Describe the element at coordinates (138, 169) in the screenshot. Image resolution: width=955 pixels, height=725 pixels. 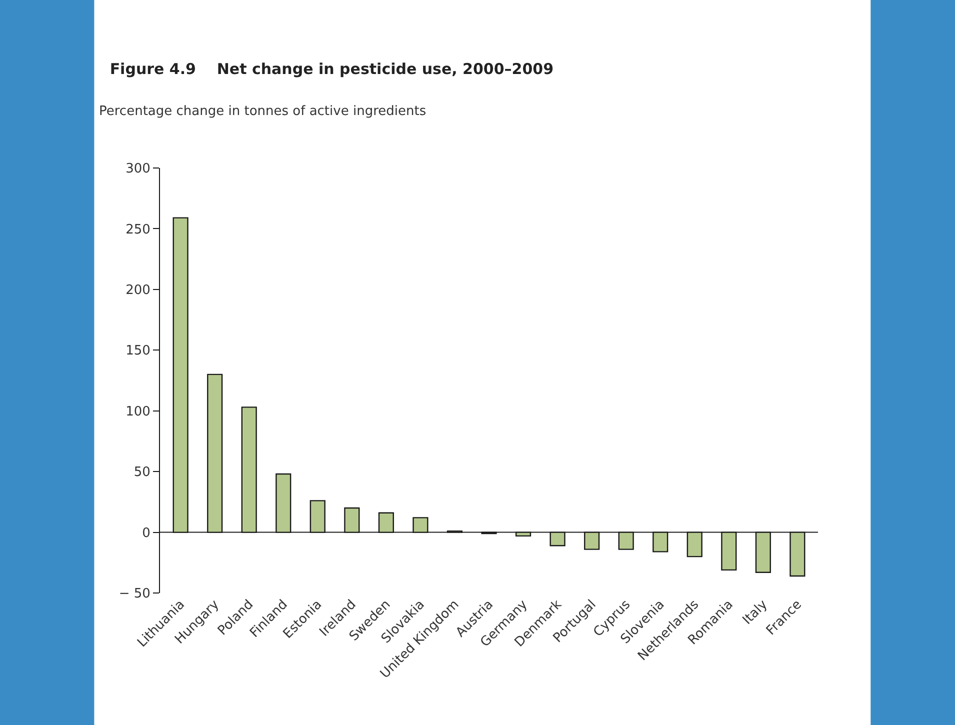
I see `y-tick-label: 300` at that location.